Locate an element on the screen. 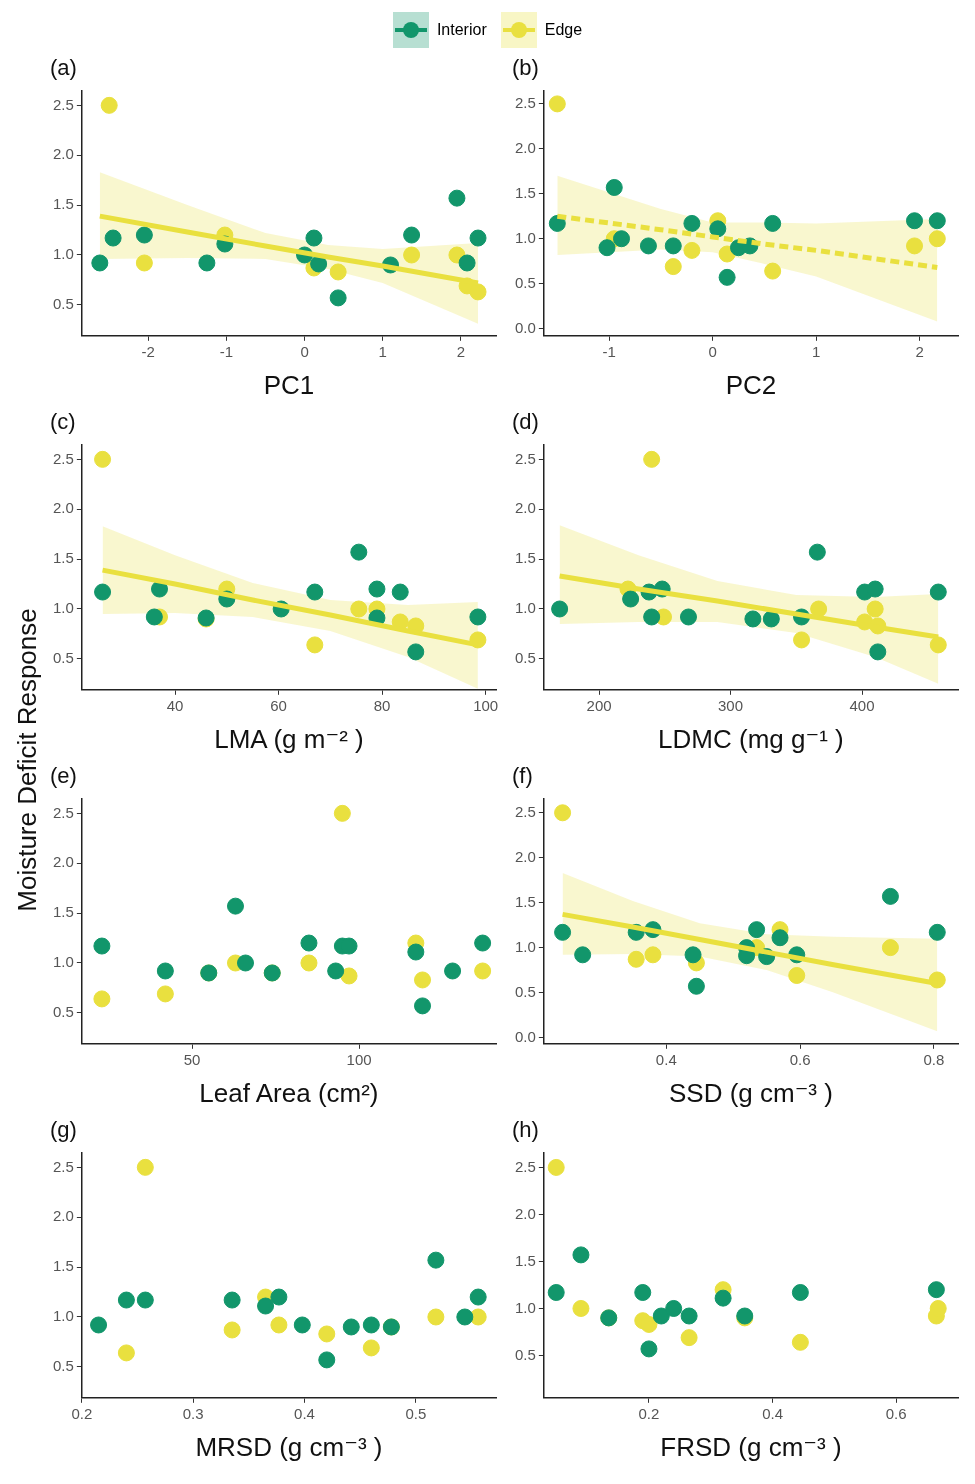 This screenshot has height=1484, width=975. x-axis-title: FRSD (g cm⁻³ ) is located at coordinates (751, 1446).